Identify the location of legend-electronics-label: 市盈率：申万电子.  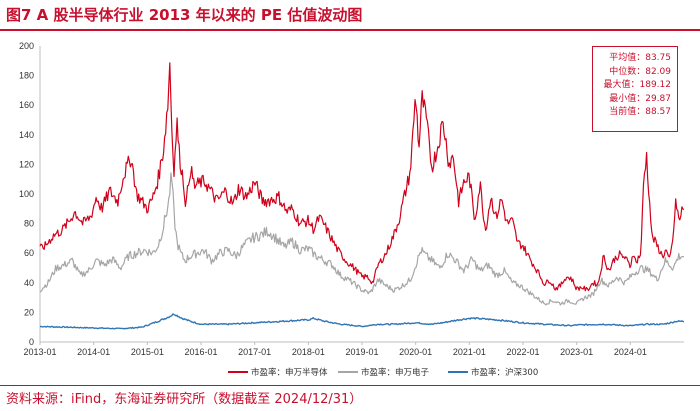
(395, 372).